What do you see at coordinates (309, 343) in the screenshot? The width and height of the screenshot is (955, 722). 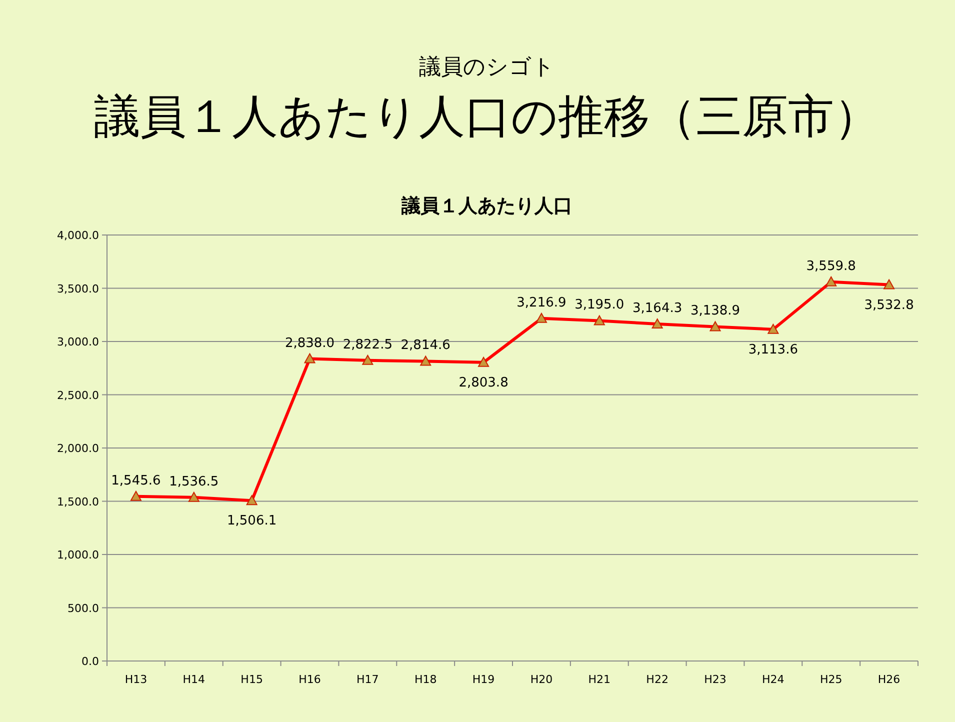 I see `data-label: 2,838.0` at bounding box center [309, 343].